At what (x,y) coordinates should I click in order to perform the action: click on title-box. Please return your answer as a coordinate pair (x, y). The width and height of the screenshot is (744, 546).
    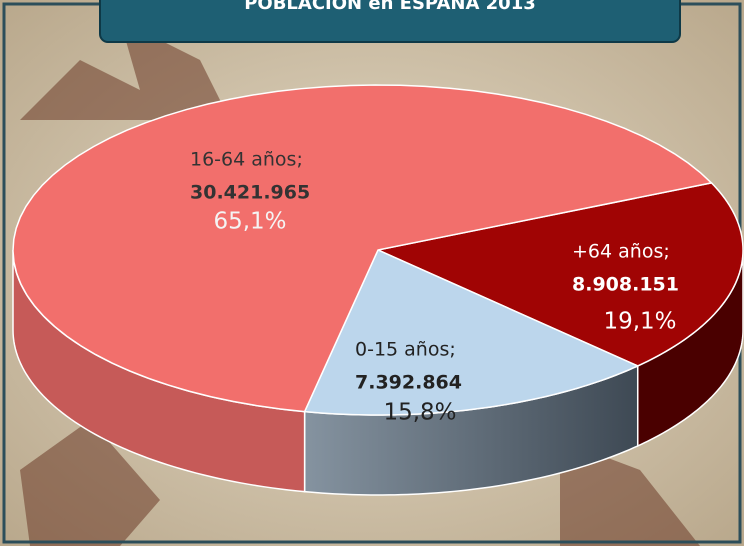
    Looking at the image, I should click on (390, 21).